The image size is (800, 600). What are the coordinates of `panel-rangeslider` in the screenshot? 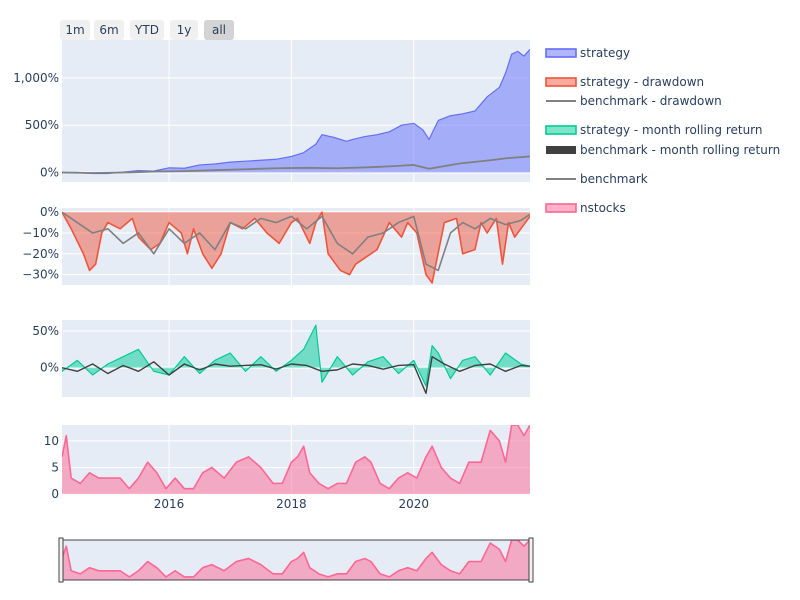 It's located at (296, 560).